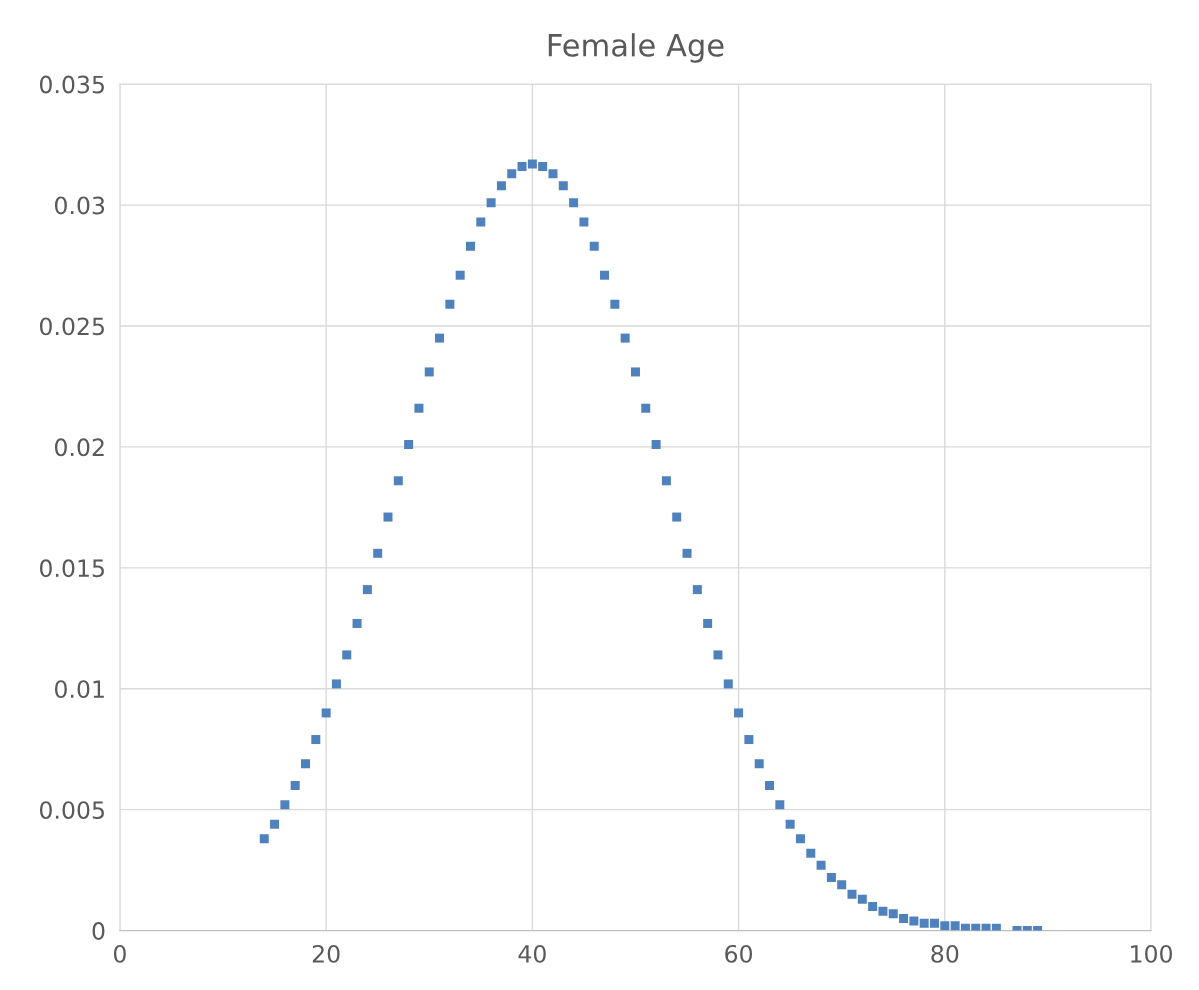 The image size is (1199, 990). Describe the element at coordinates (98, 931) in the screenshot. I see `y-tick-label: 0` at that location.